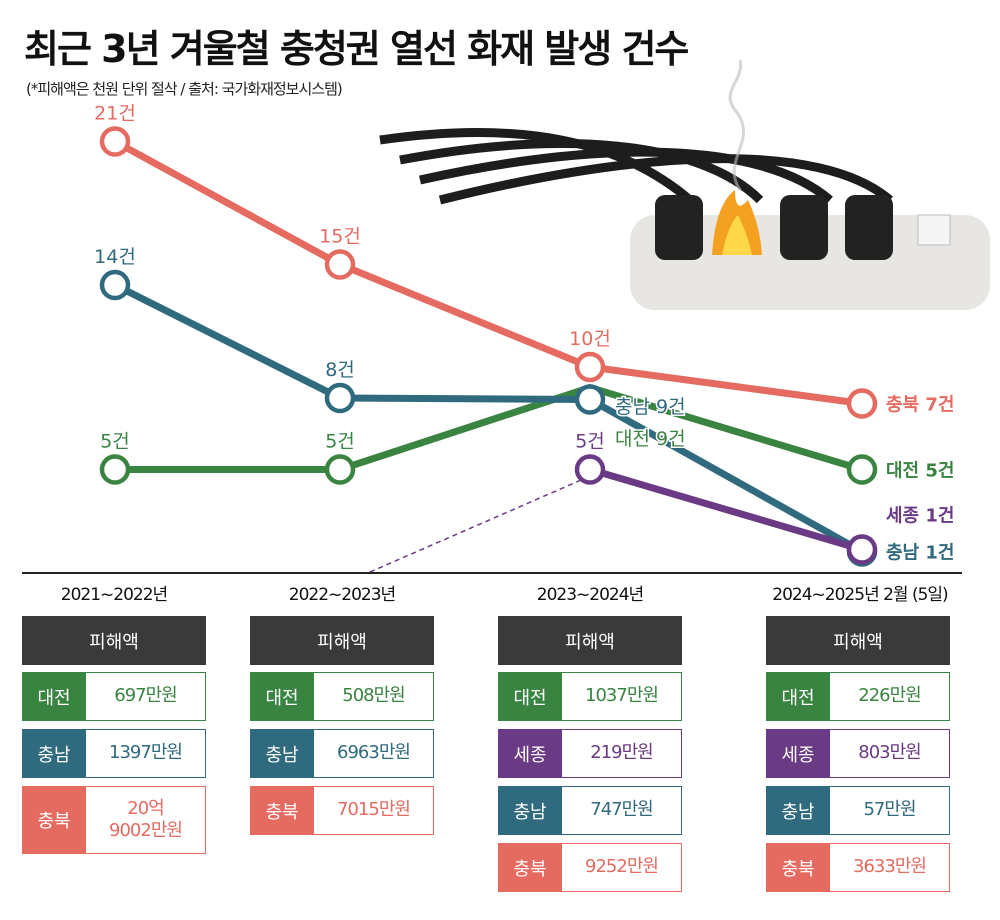 The width and height of the screenshot is (1000, 920). I want to click on amount-cell: 226만원, so click(890, 696).